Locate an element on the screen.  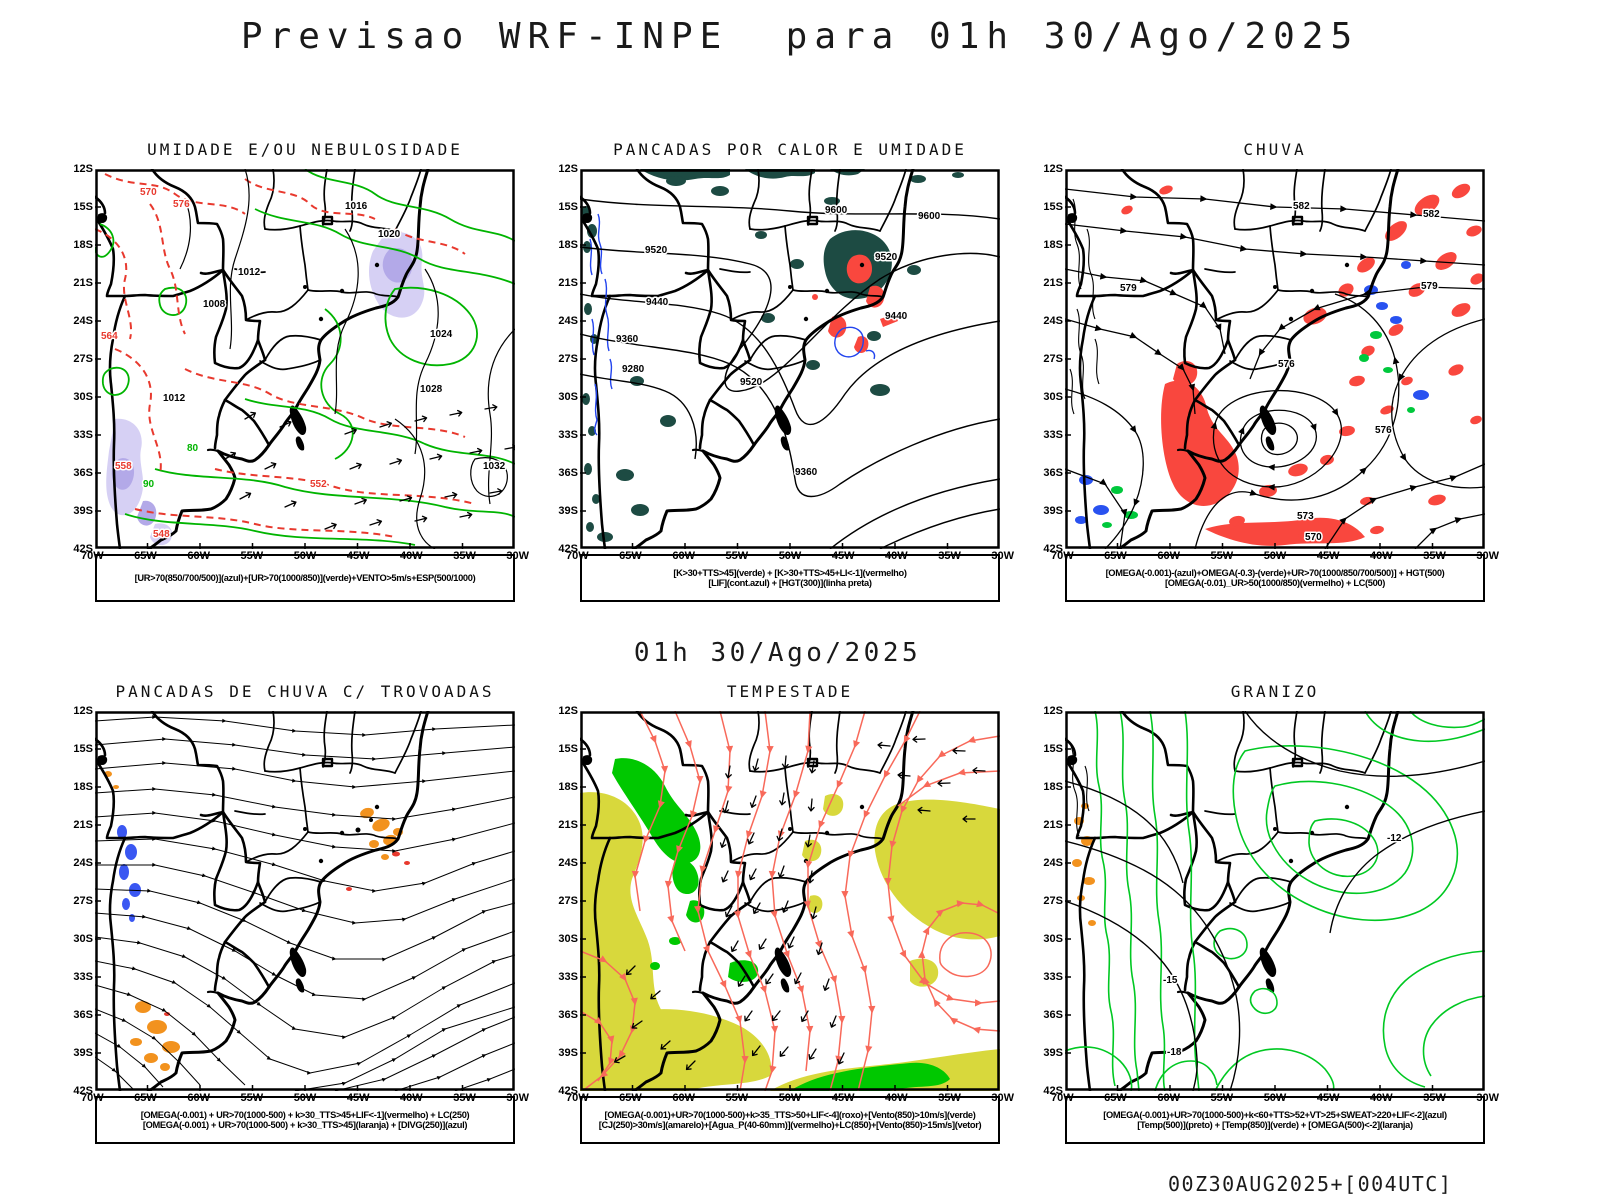
map-tempestade is located at coordinates (790, 901).